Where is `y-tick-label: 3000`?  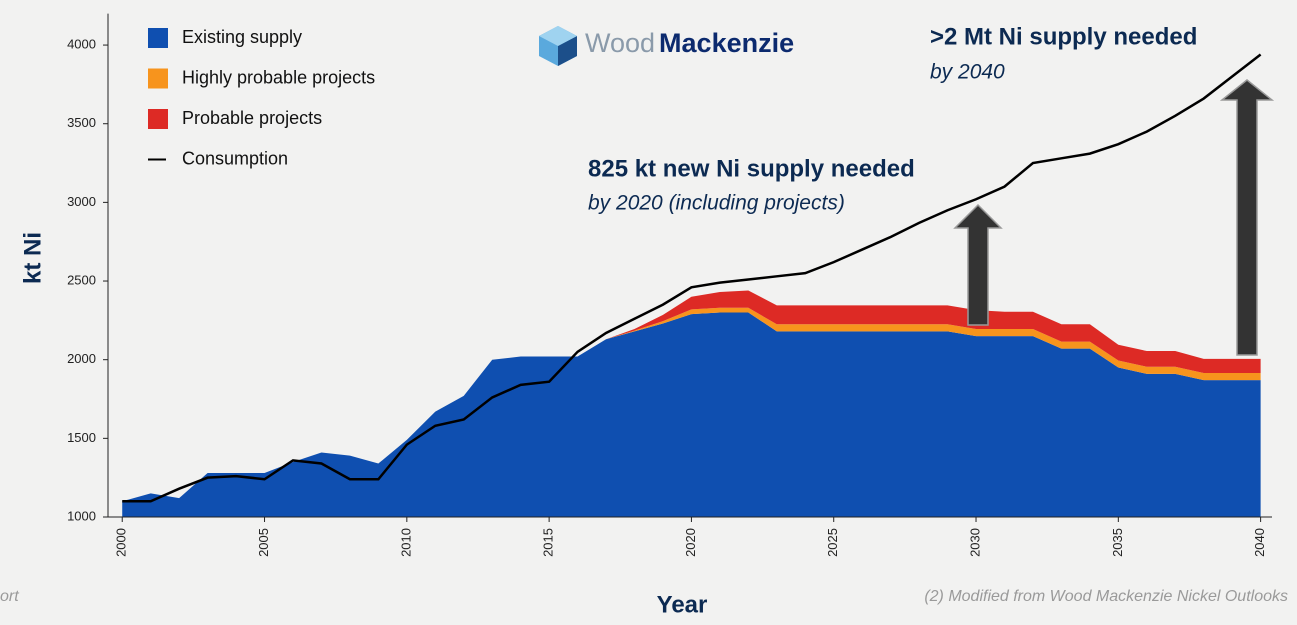
y-tick-label: 3000 is located at coordinates (81, 201).